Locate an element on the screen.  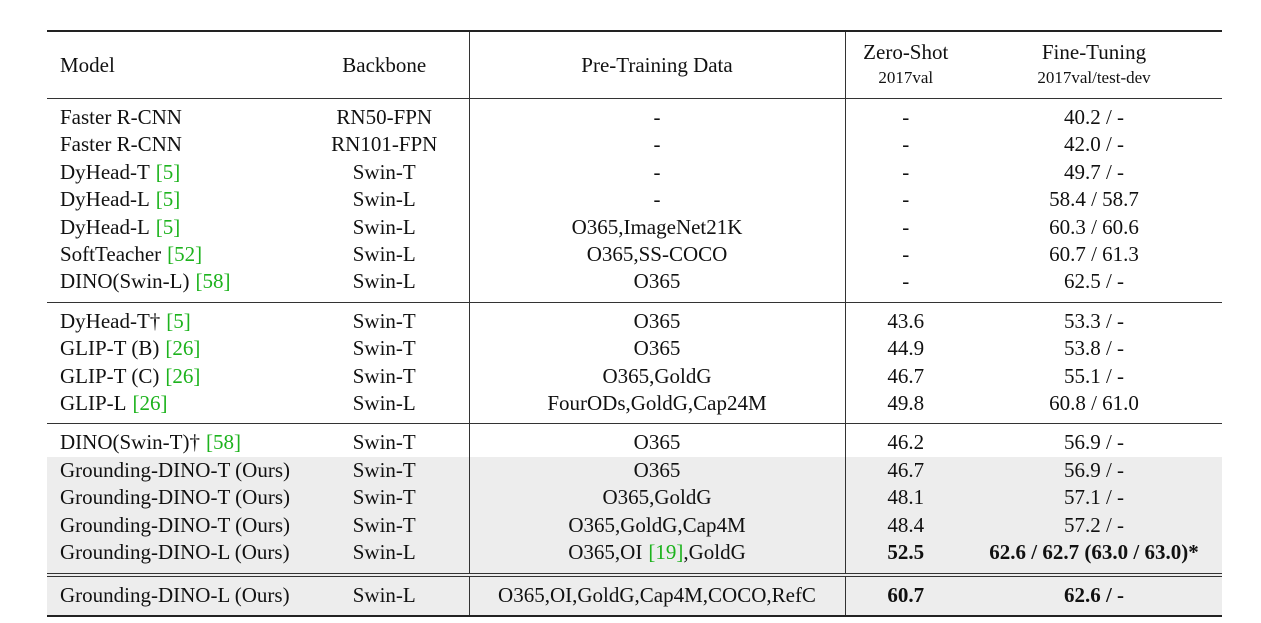
table-cell: O365,OI [19],GoldG is located at coordinates (656, 557).